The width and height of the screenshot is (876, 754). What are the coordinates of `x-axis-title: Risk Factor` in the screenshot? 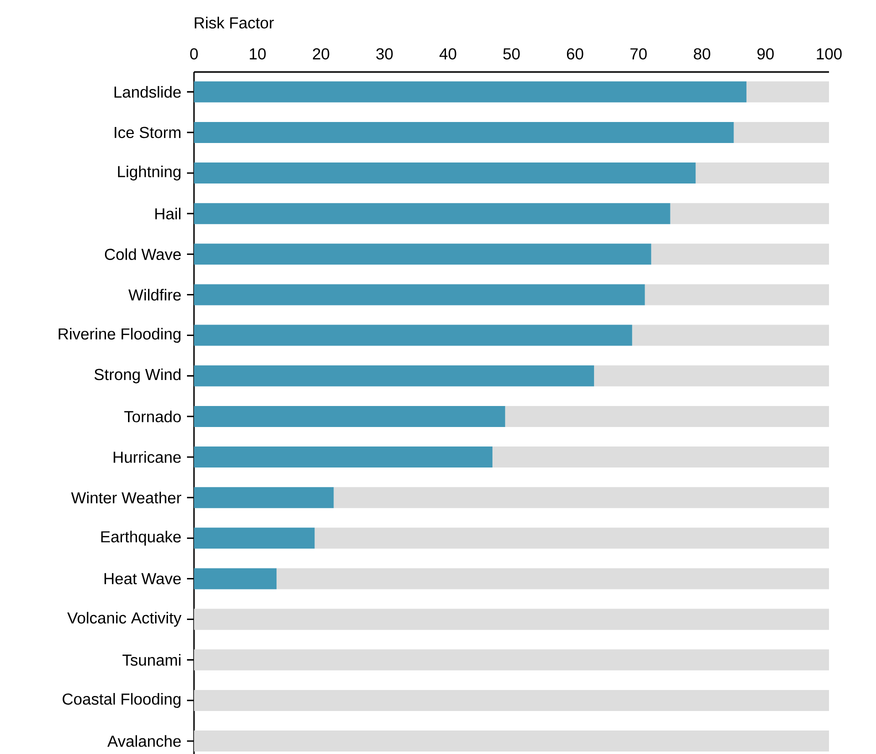 It's located at (234, 22).